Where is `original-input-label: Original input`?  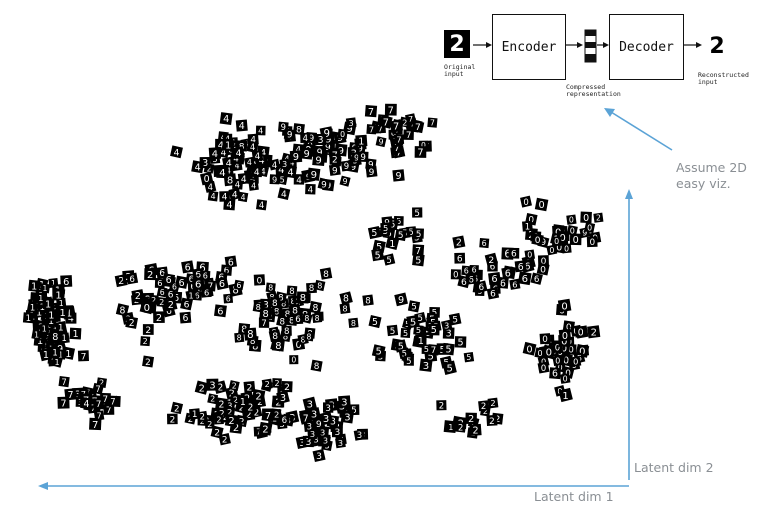
original-input-label: Original input is located at coordinates (460, 70).